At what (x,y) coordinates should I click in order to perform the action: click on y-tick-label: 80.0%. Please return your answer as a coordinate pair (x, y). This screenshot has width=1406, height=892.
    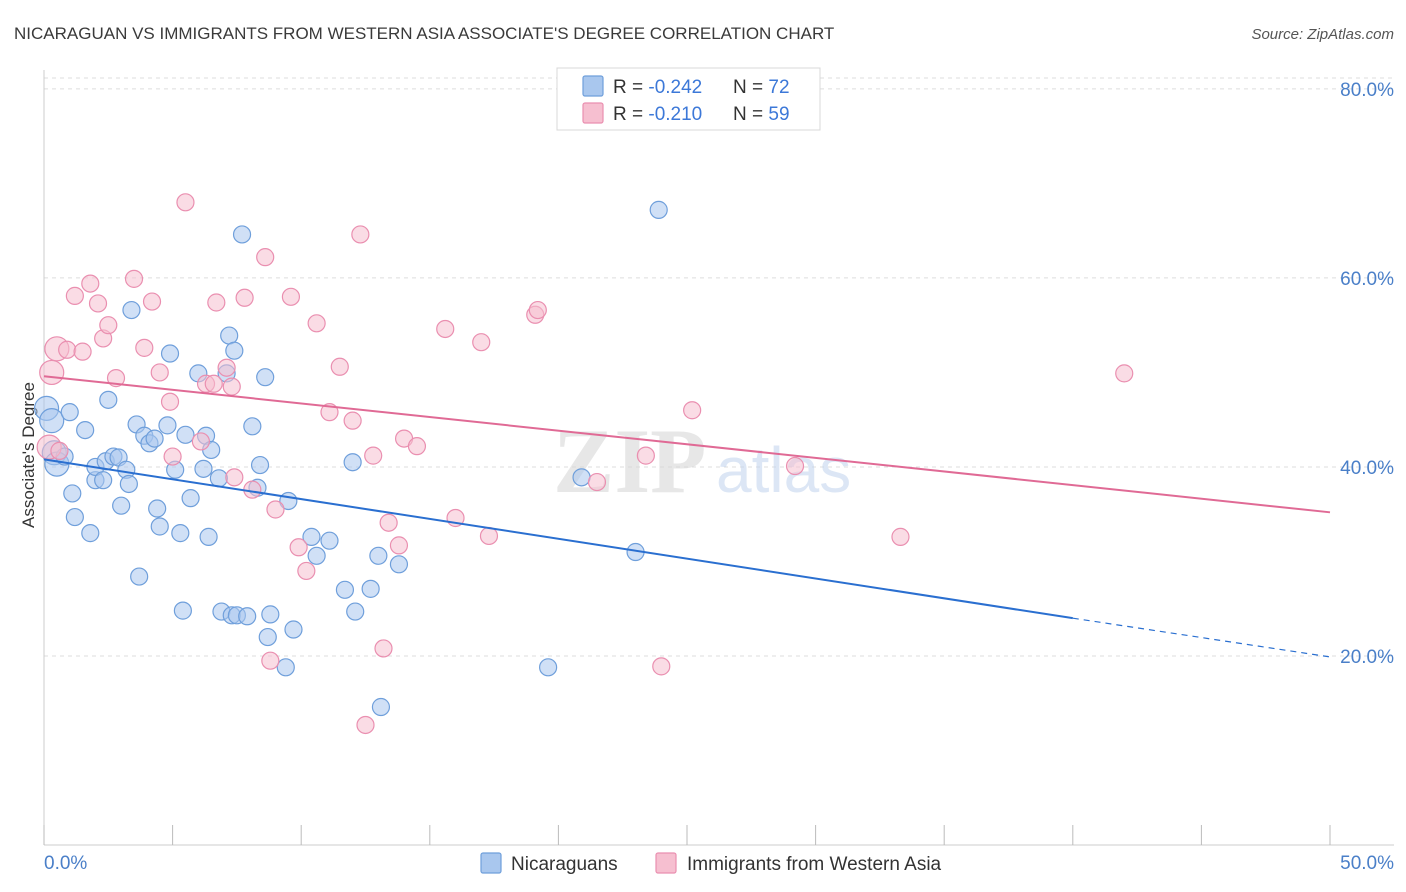
    Looking at the image, I should click on (1367, 90).